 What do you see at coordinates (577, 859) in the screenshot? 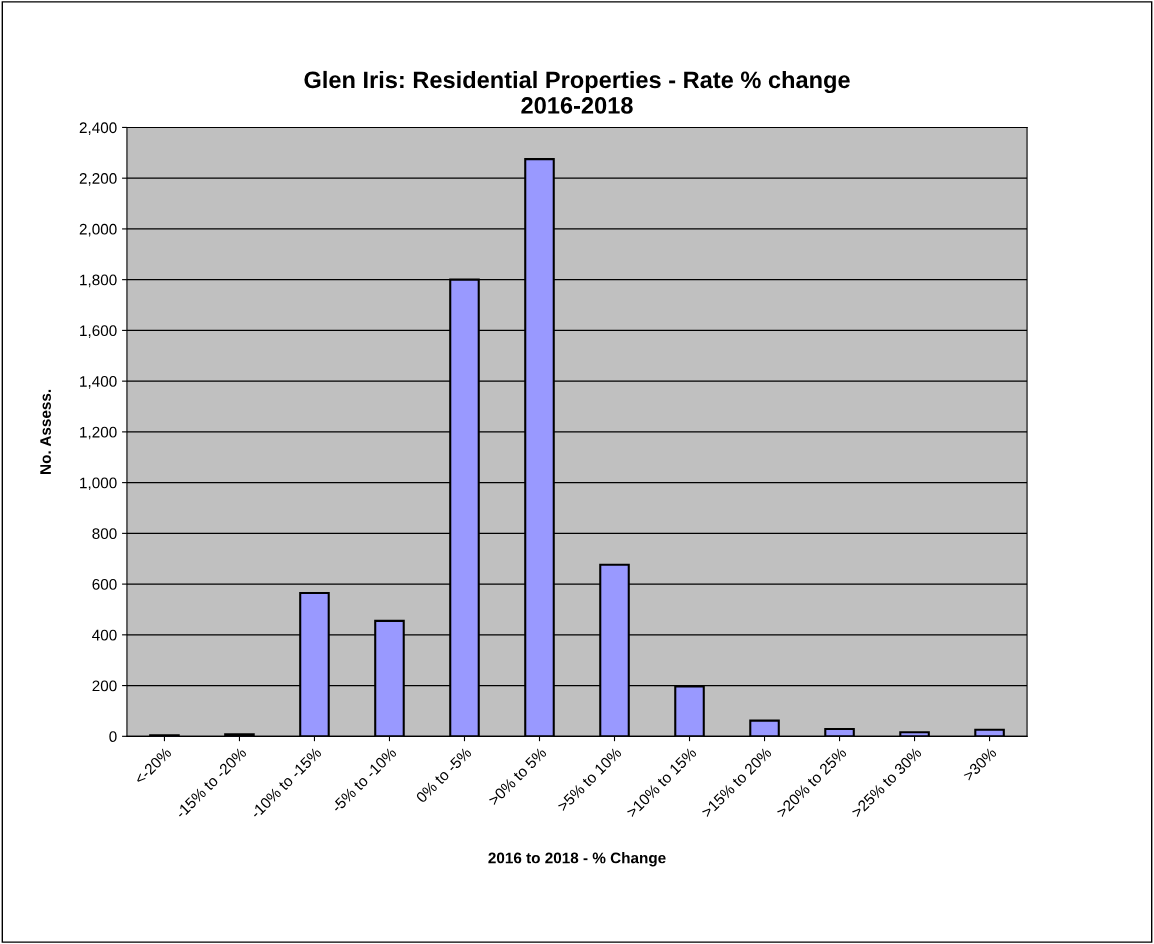
I see `x-axis-title: 2016 to 2018 - % Change` at bounding box center [577, 859].